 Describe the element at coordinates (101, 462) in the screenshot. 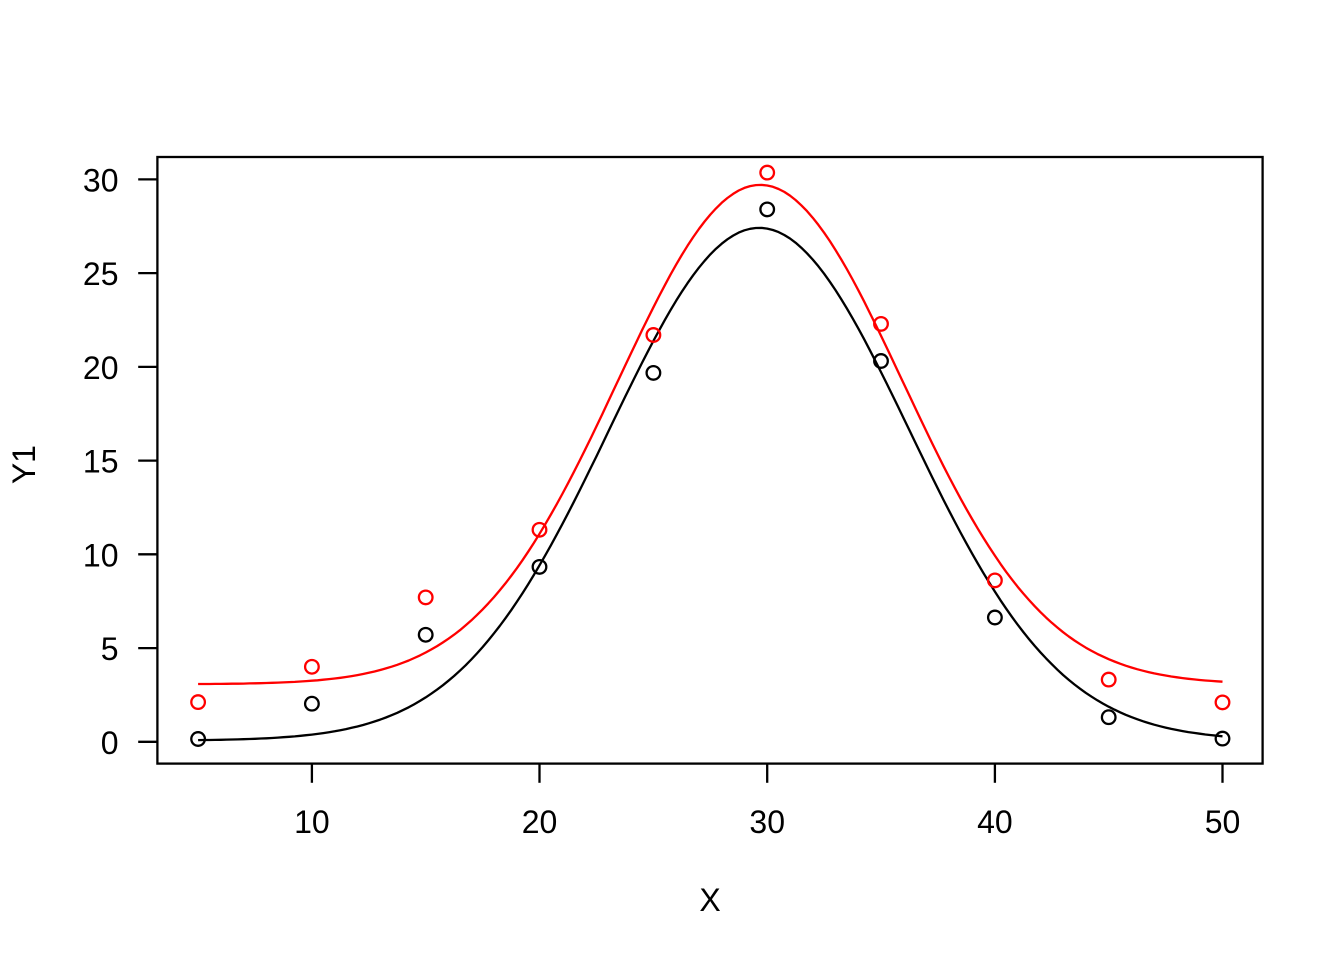

I see `svg-text: 15` at that location.